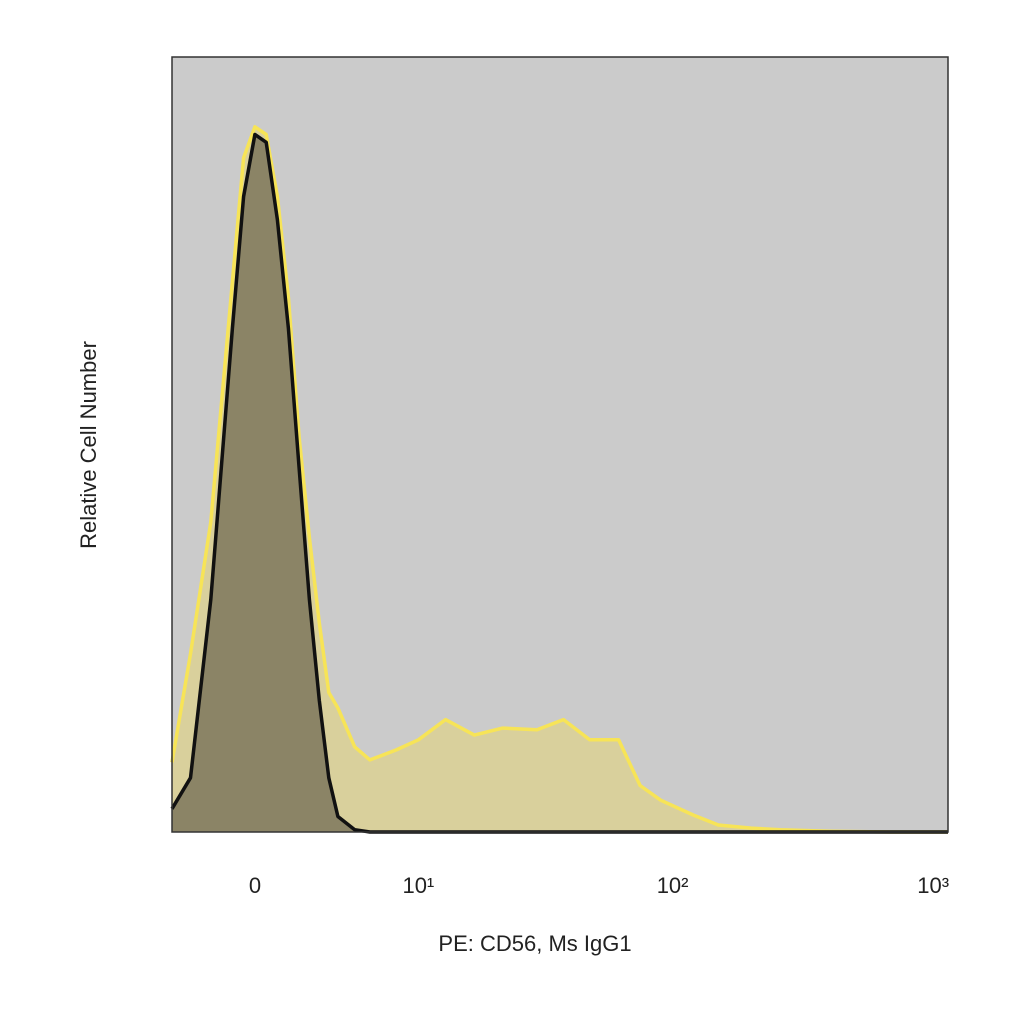 The width and height of the screenshot is (1024, 1029). I want to click on x-axis-label: PE: CD56, Ms IgG1, so click(534, 943).